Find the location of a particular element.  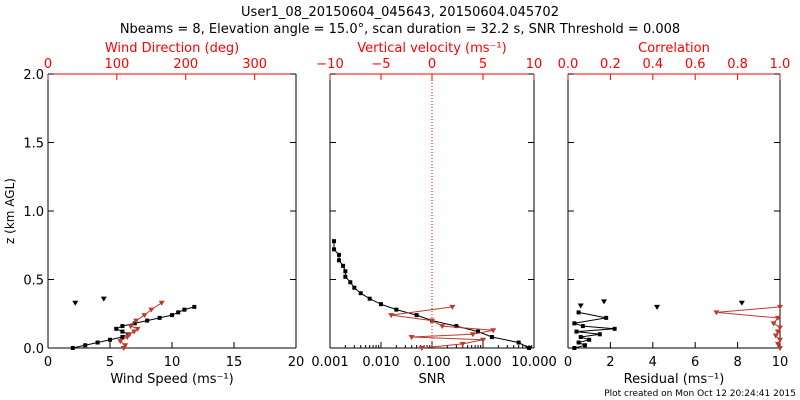

top-tick-label: 0.2 is located at coordinates (610, 64).